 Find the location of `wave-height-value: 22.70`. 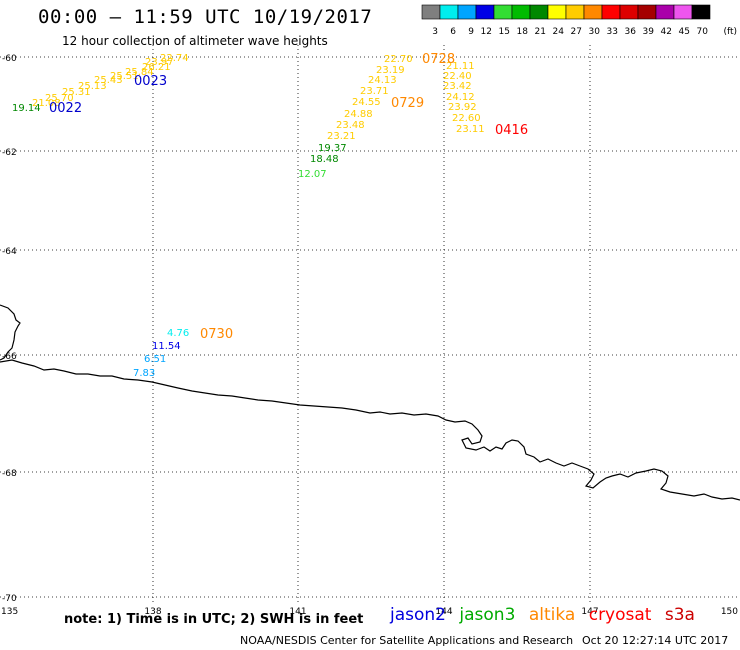

wave-height-value: 22.70 is located at coordinates (398, 59).